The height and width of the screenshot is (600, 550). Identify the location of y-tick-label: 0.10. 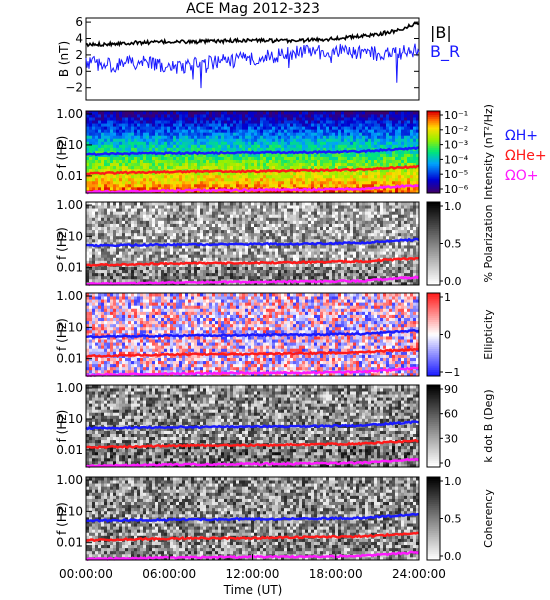
(69, 145).